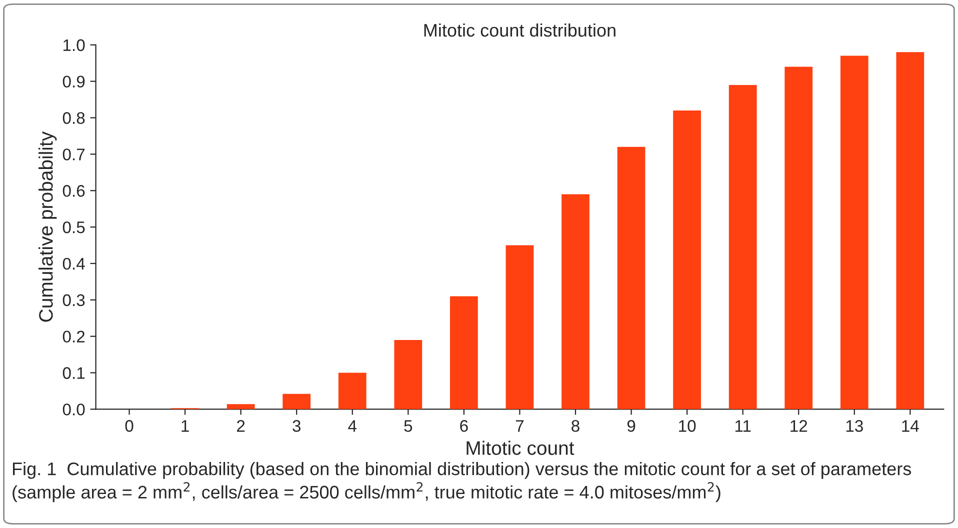 This screenshot has height=528, width=958. Describe the element at coordinates (73, 191) in the screenshot. I see `y-tick-label: 0.6` at that location.